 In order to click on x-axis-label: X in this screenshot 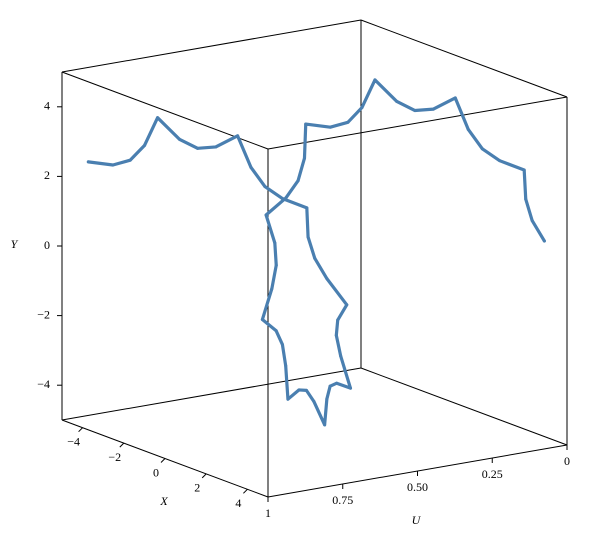, I will do `click(163, 501)`.